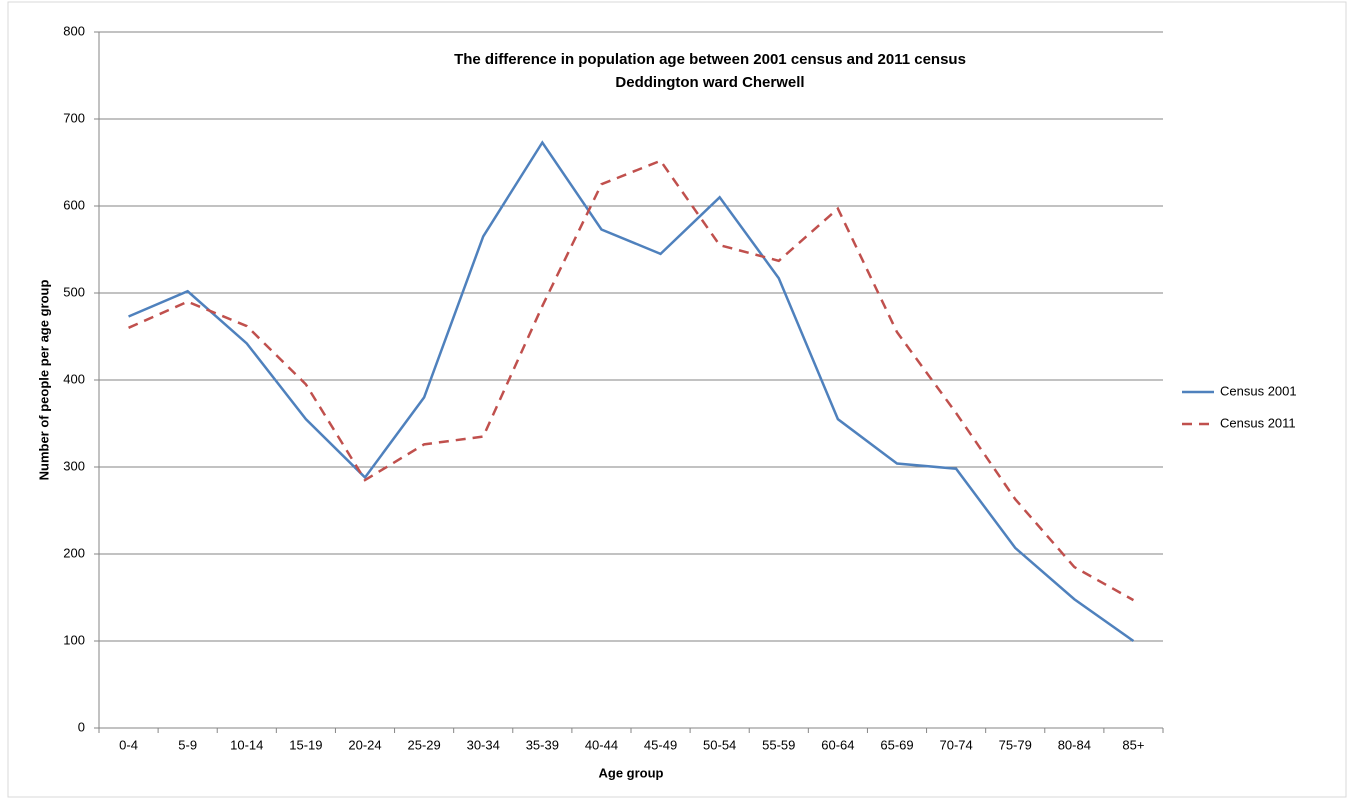 The image size is (1347, 798). Describe the element at coordinates (955, 744) in the screenshot. I see `x-tick-label: 70-74` at that location.